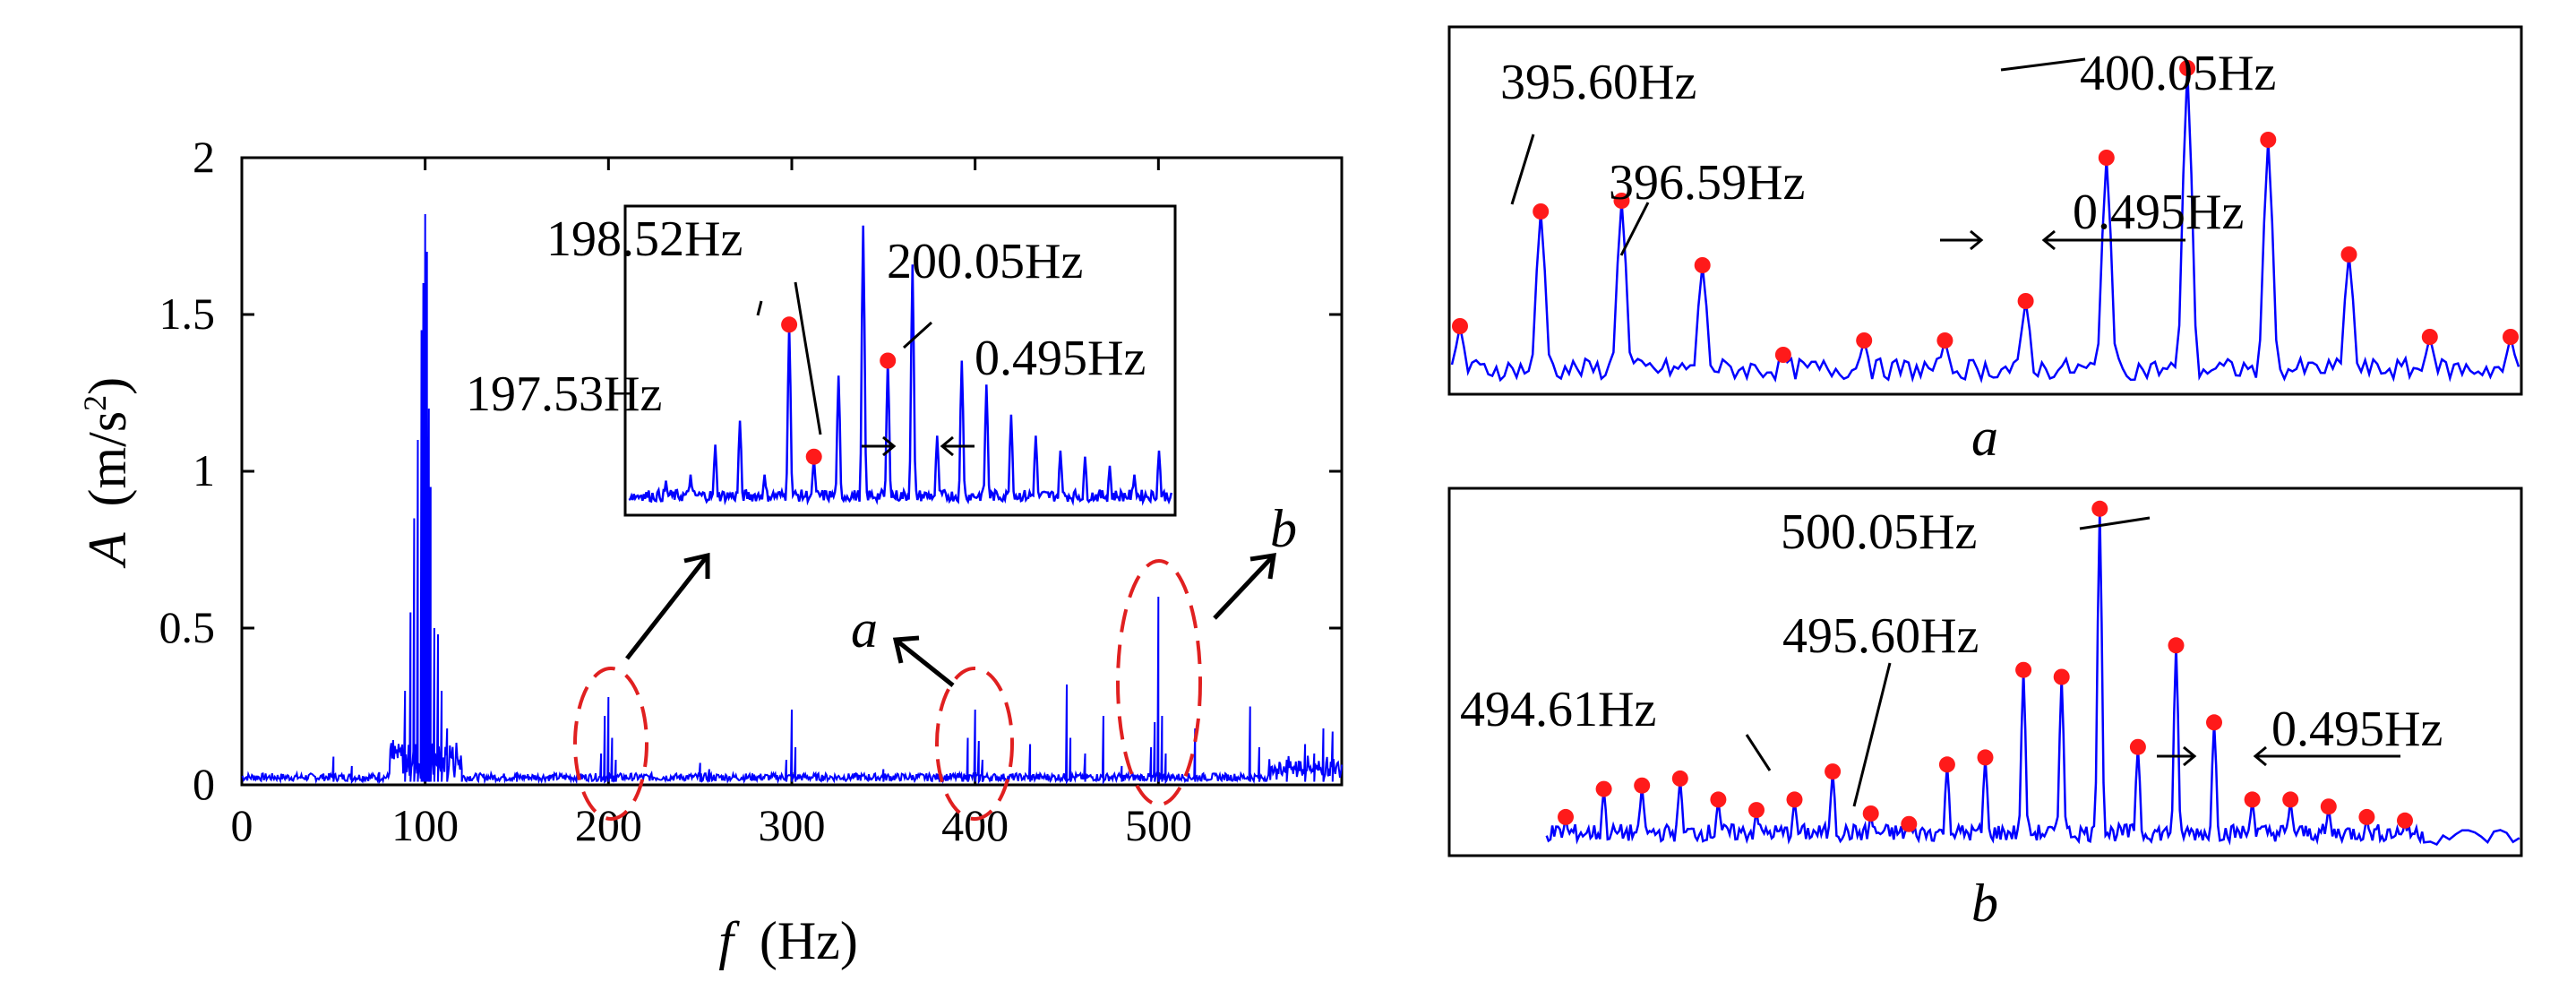 The height and width of the screenshot is (999, 2576). I want to click on arrow-to-a-head, so click(906, 650).